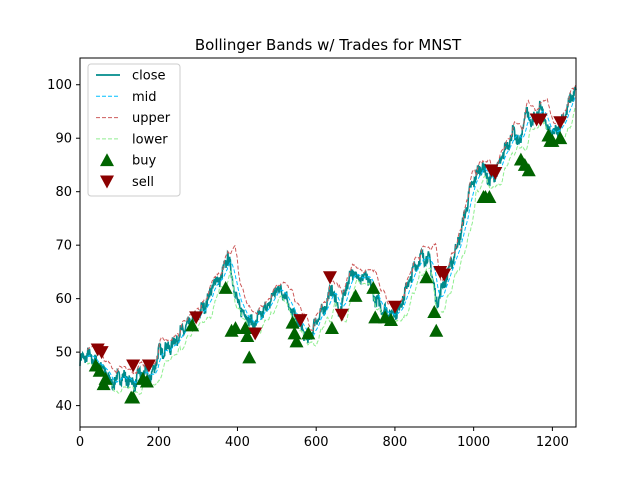 The image size is (640, 480). What do you see at coordinates (144, 161) in the screenshot?
I see `legend-buy-label: buy` at bounding box center [144, 161].